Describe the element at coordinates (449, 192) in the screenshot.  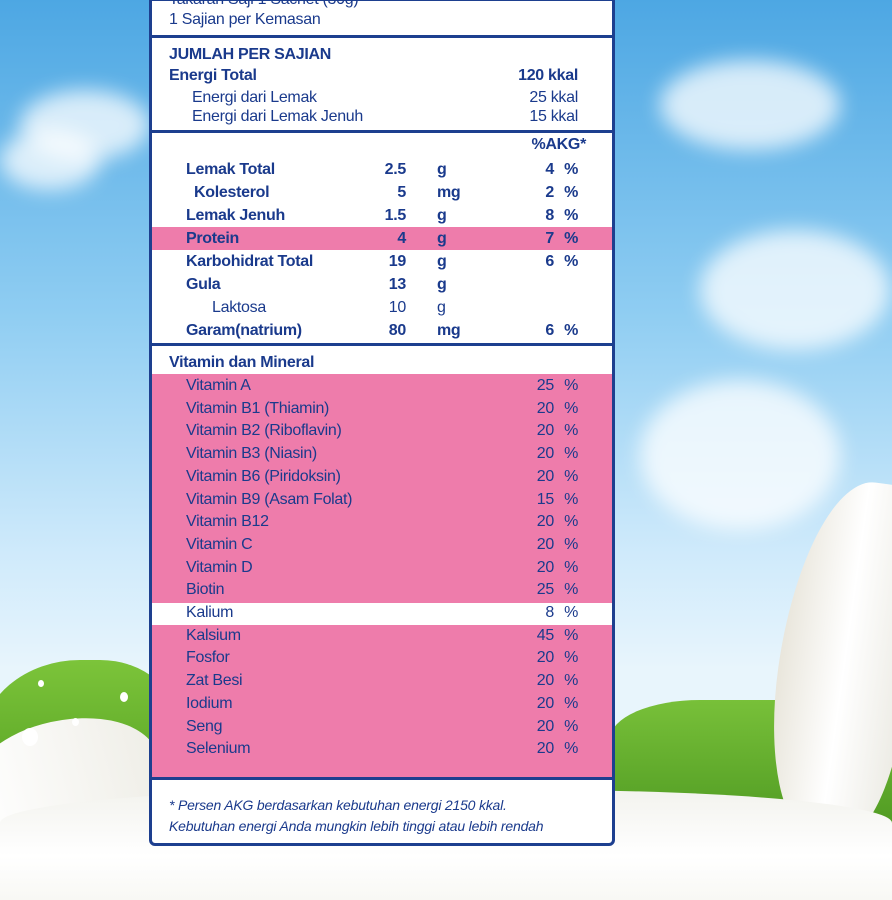
I see `nutrient-unit: mg` at that location.